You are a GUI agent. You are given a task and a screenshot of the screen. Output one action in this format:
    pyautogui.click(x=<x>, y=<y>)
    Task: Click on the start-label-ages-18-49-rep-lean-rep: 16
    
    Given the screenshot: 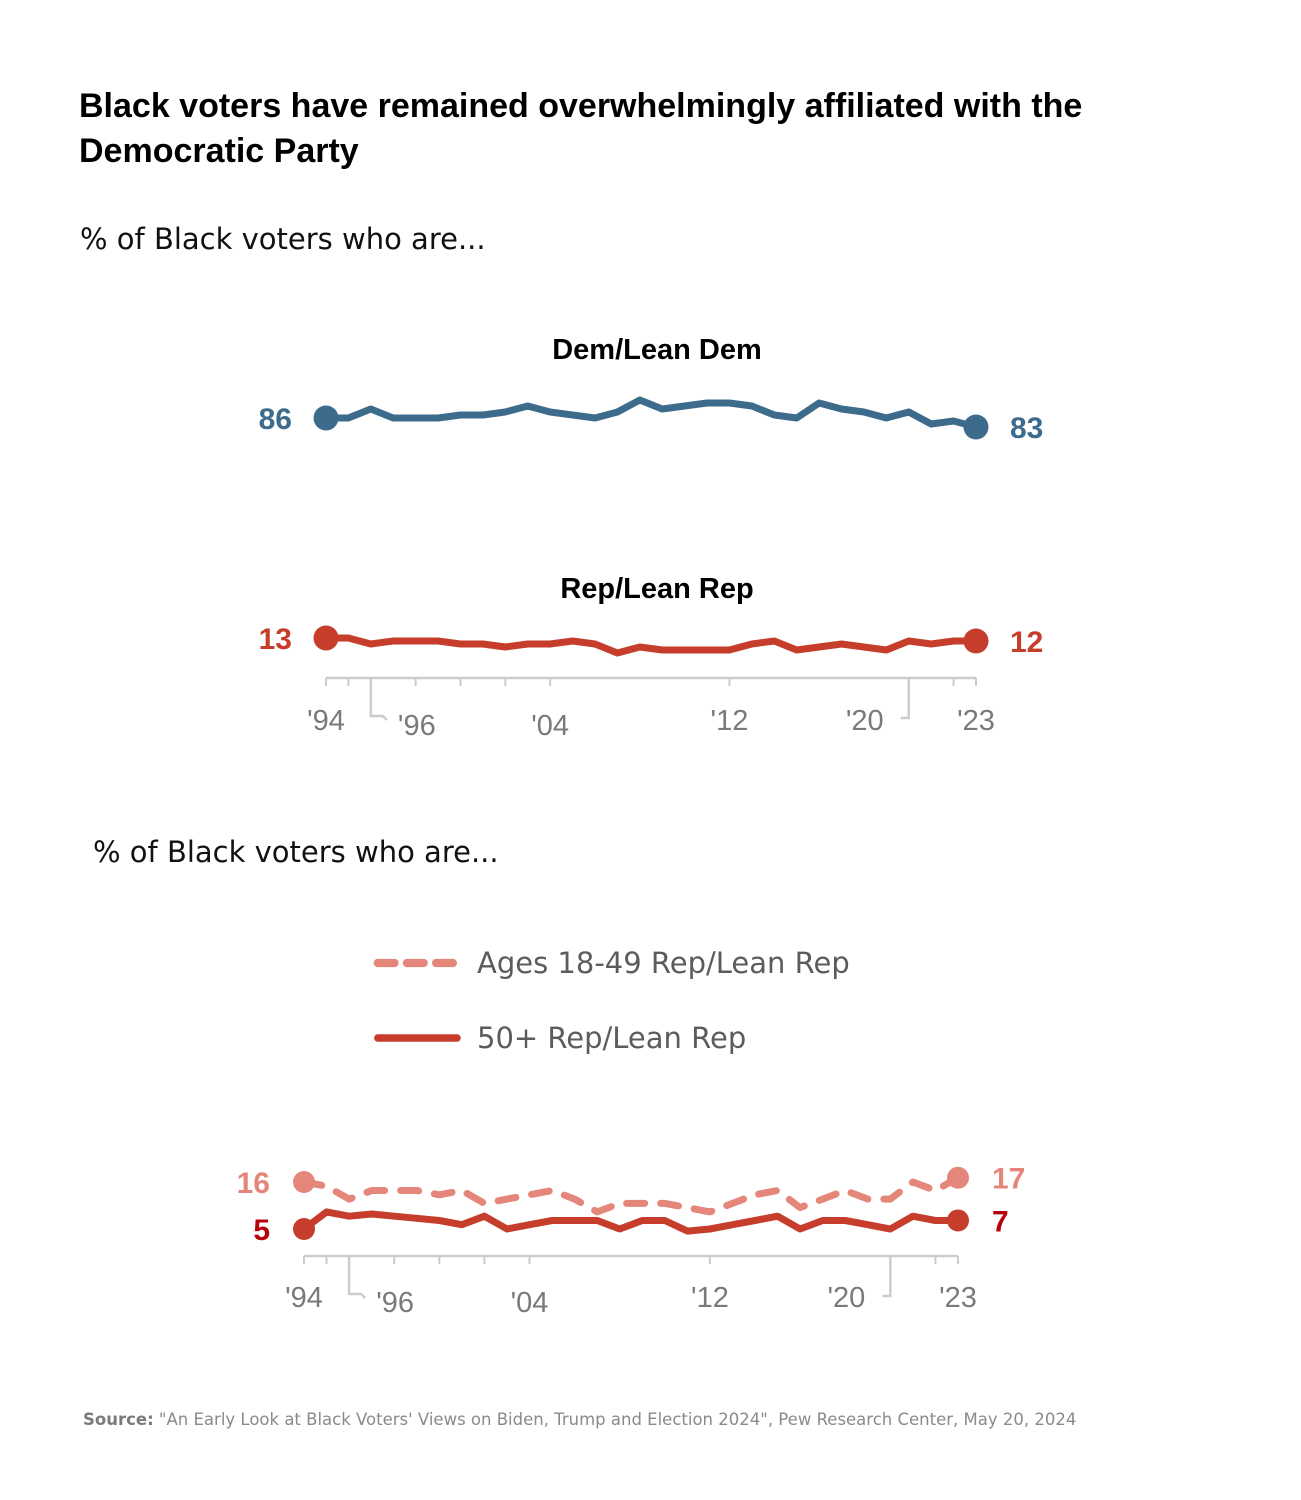 What is the action you would take?
    pyautogui.click(x=253, y=1183)
    